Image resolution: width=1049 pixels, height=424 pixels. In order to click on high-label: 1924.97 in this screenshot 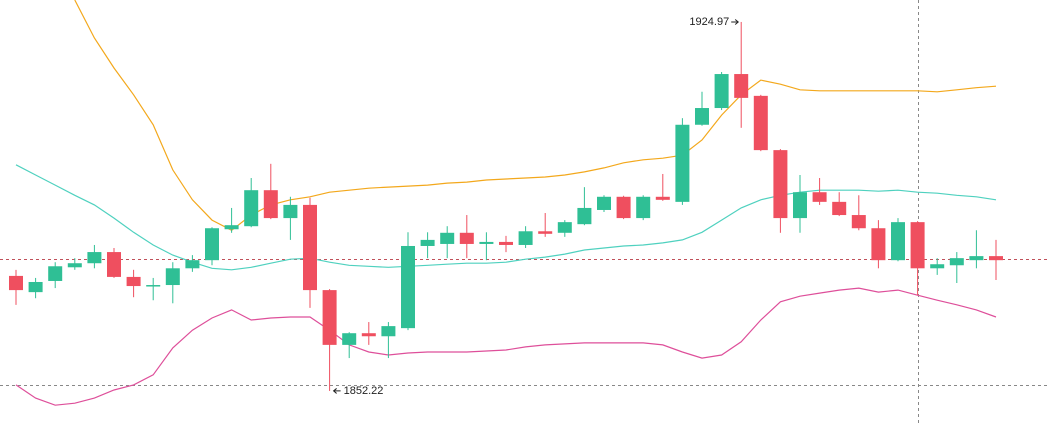, I will do `click(709, 22)`.